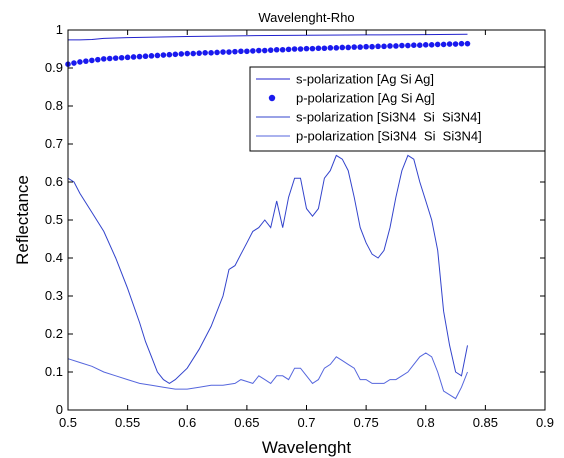  Describe the element at coordinates (426, 422) in the screenshot. I see `x-tick-label: 0.8` at that location.